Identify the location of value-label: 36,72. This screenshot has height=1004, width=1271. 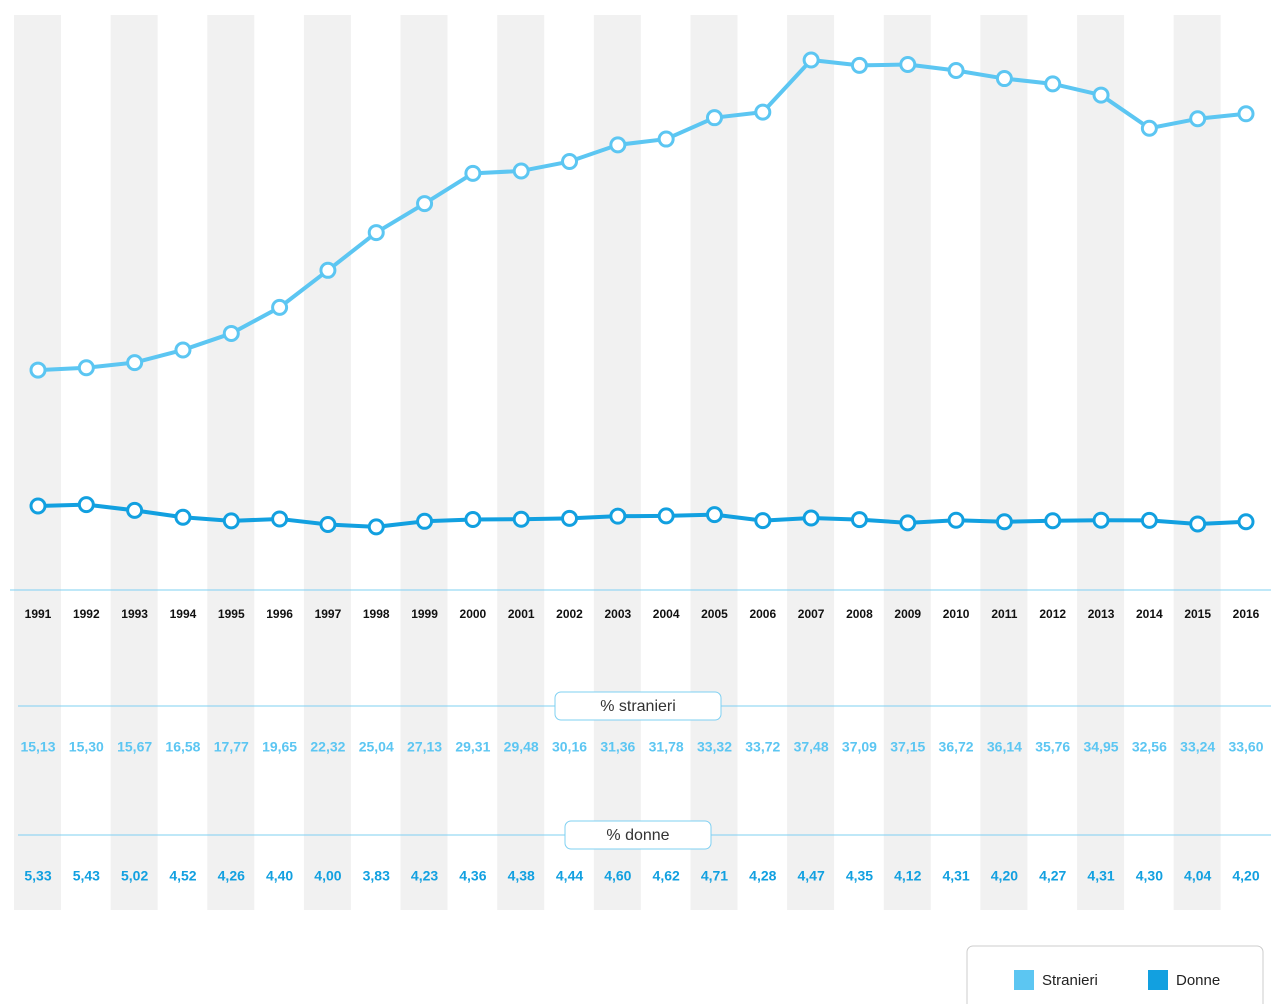
(956, 747).